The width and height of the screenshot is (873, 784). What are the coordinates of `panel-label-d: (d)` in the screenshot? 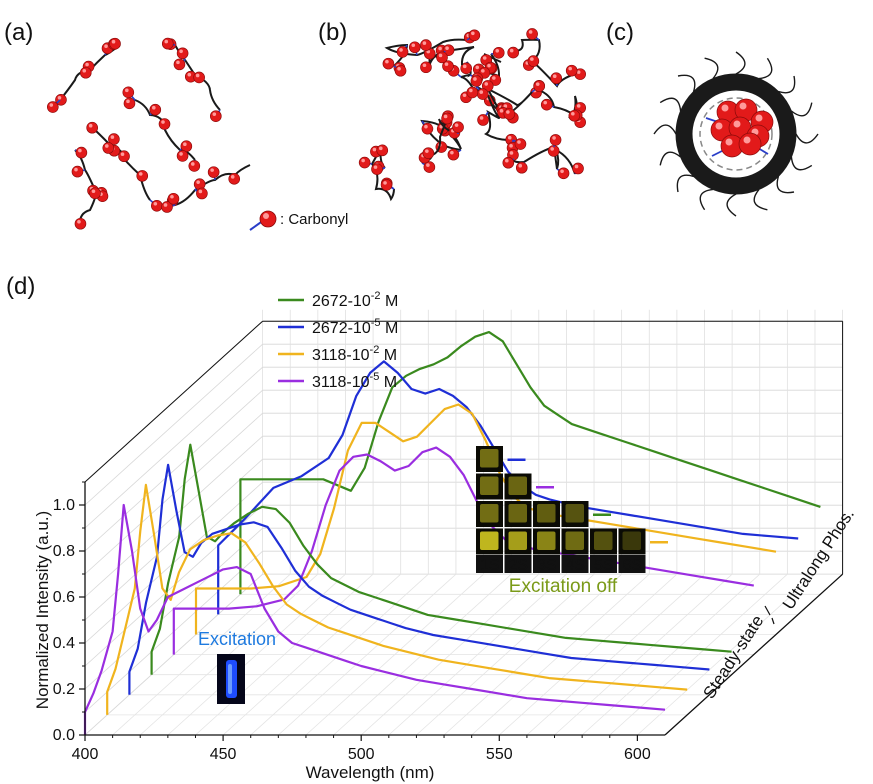 It's located at (20, 286).